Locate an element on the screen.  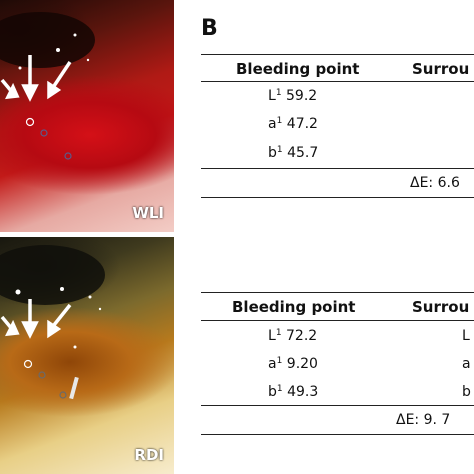
panel-b-letter: B is located at coordinates (209, 28).